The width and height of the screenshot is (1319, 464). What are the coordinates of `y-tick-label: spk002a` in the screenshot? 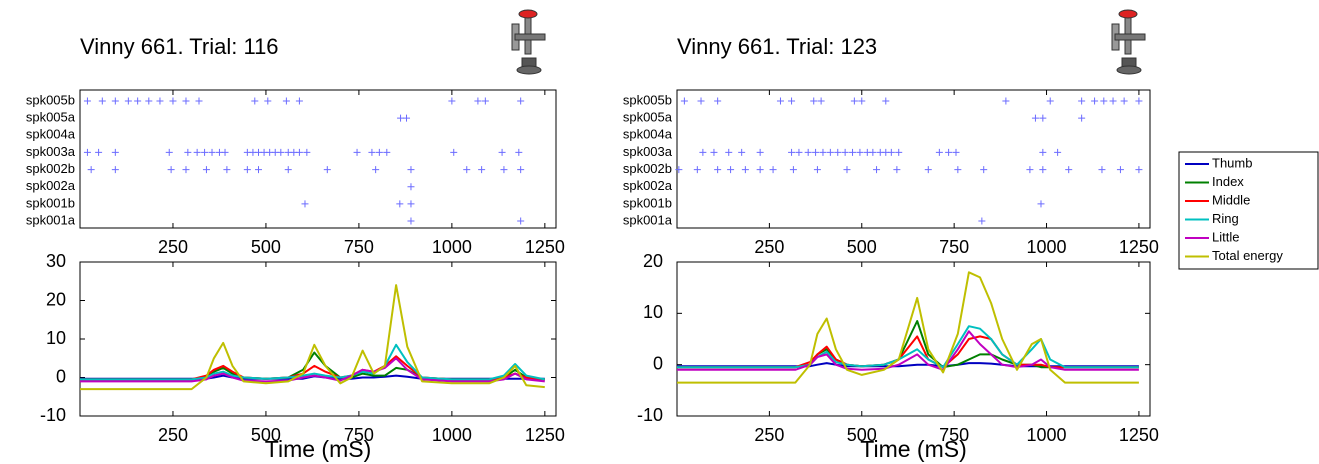 It's located at (51, 185).